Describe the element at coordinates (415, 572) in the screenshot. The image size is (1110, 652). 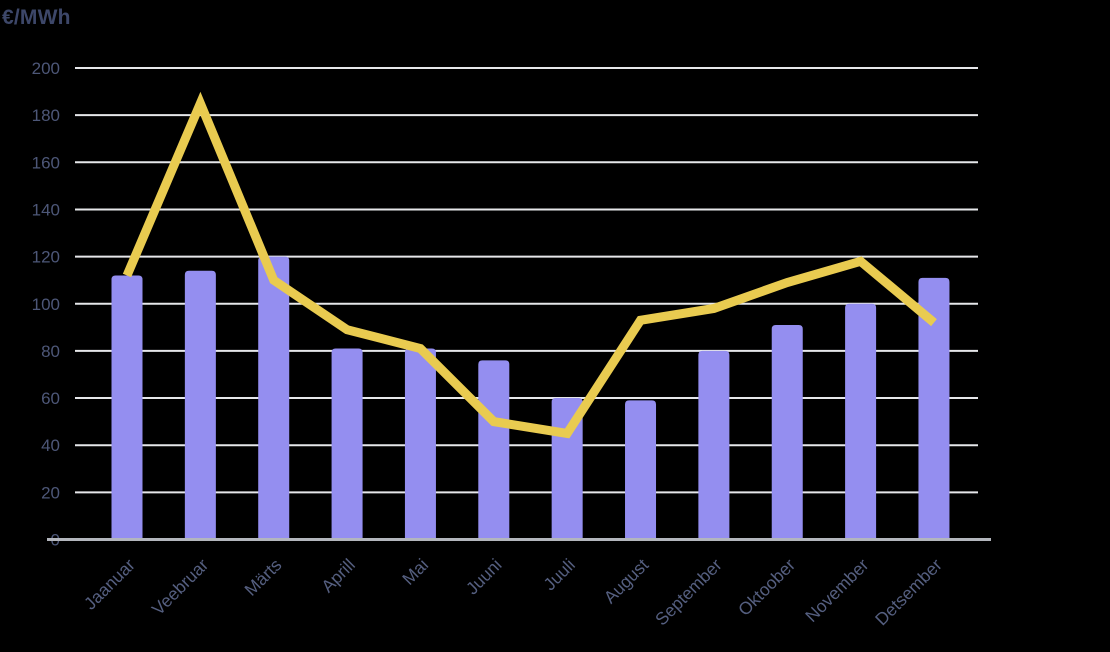
I see `x-tick-label: Mai` at that location.